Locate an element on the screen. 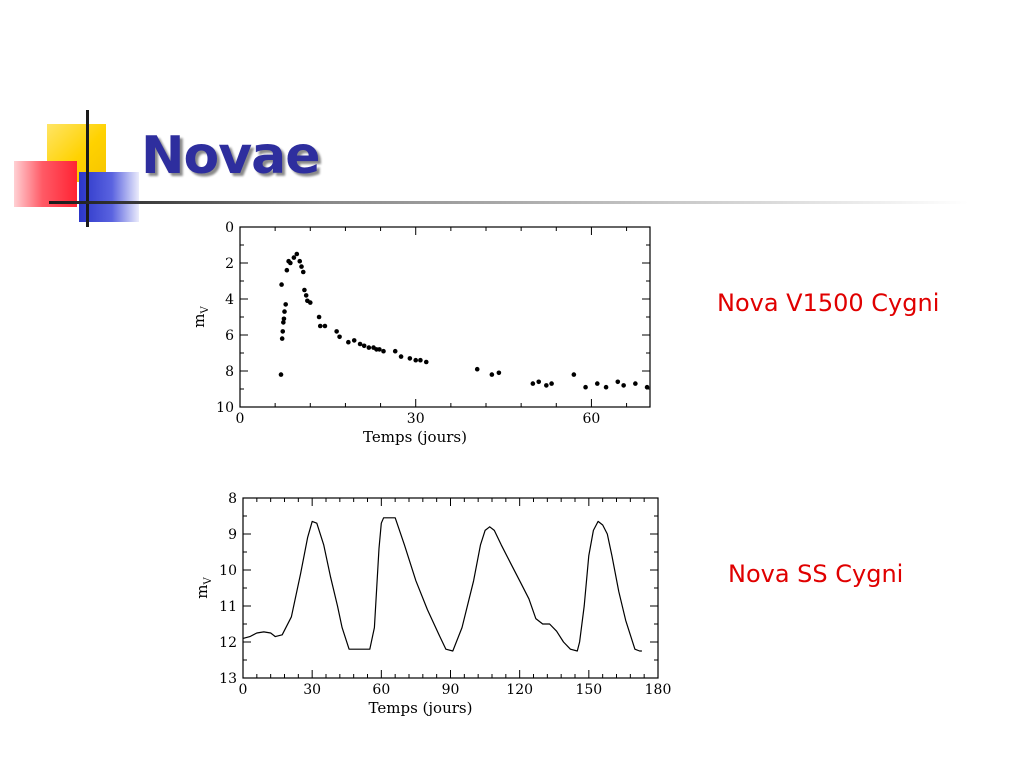  chart-nova-v1500-cygni: 0 30 60 0 2 4 6 8 10 Temps (jours) mV is located at coordinates (420, 333).